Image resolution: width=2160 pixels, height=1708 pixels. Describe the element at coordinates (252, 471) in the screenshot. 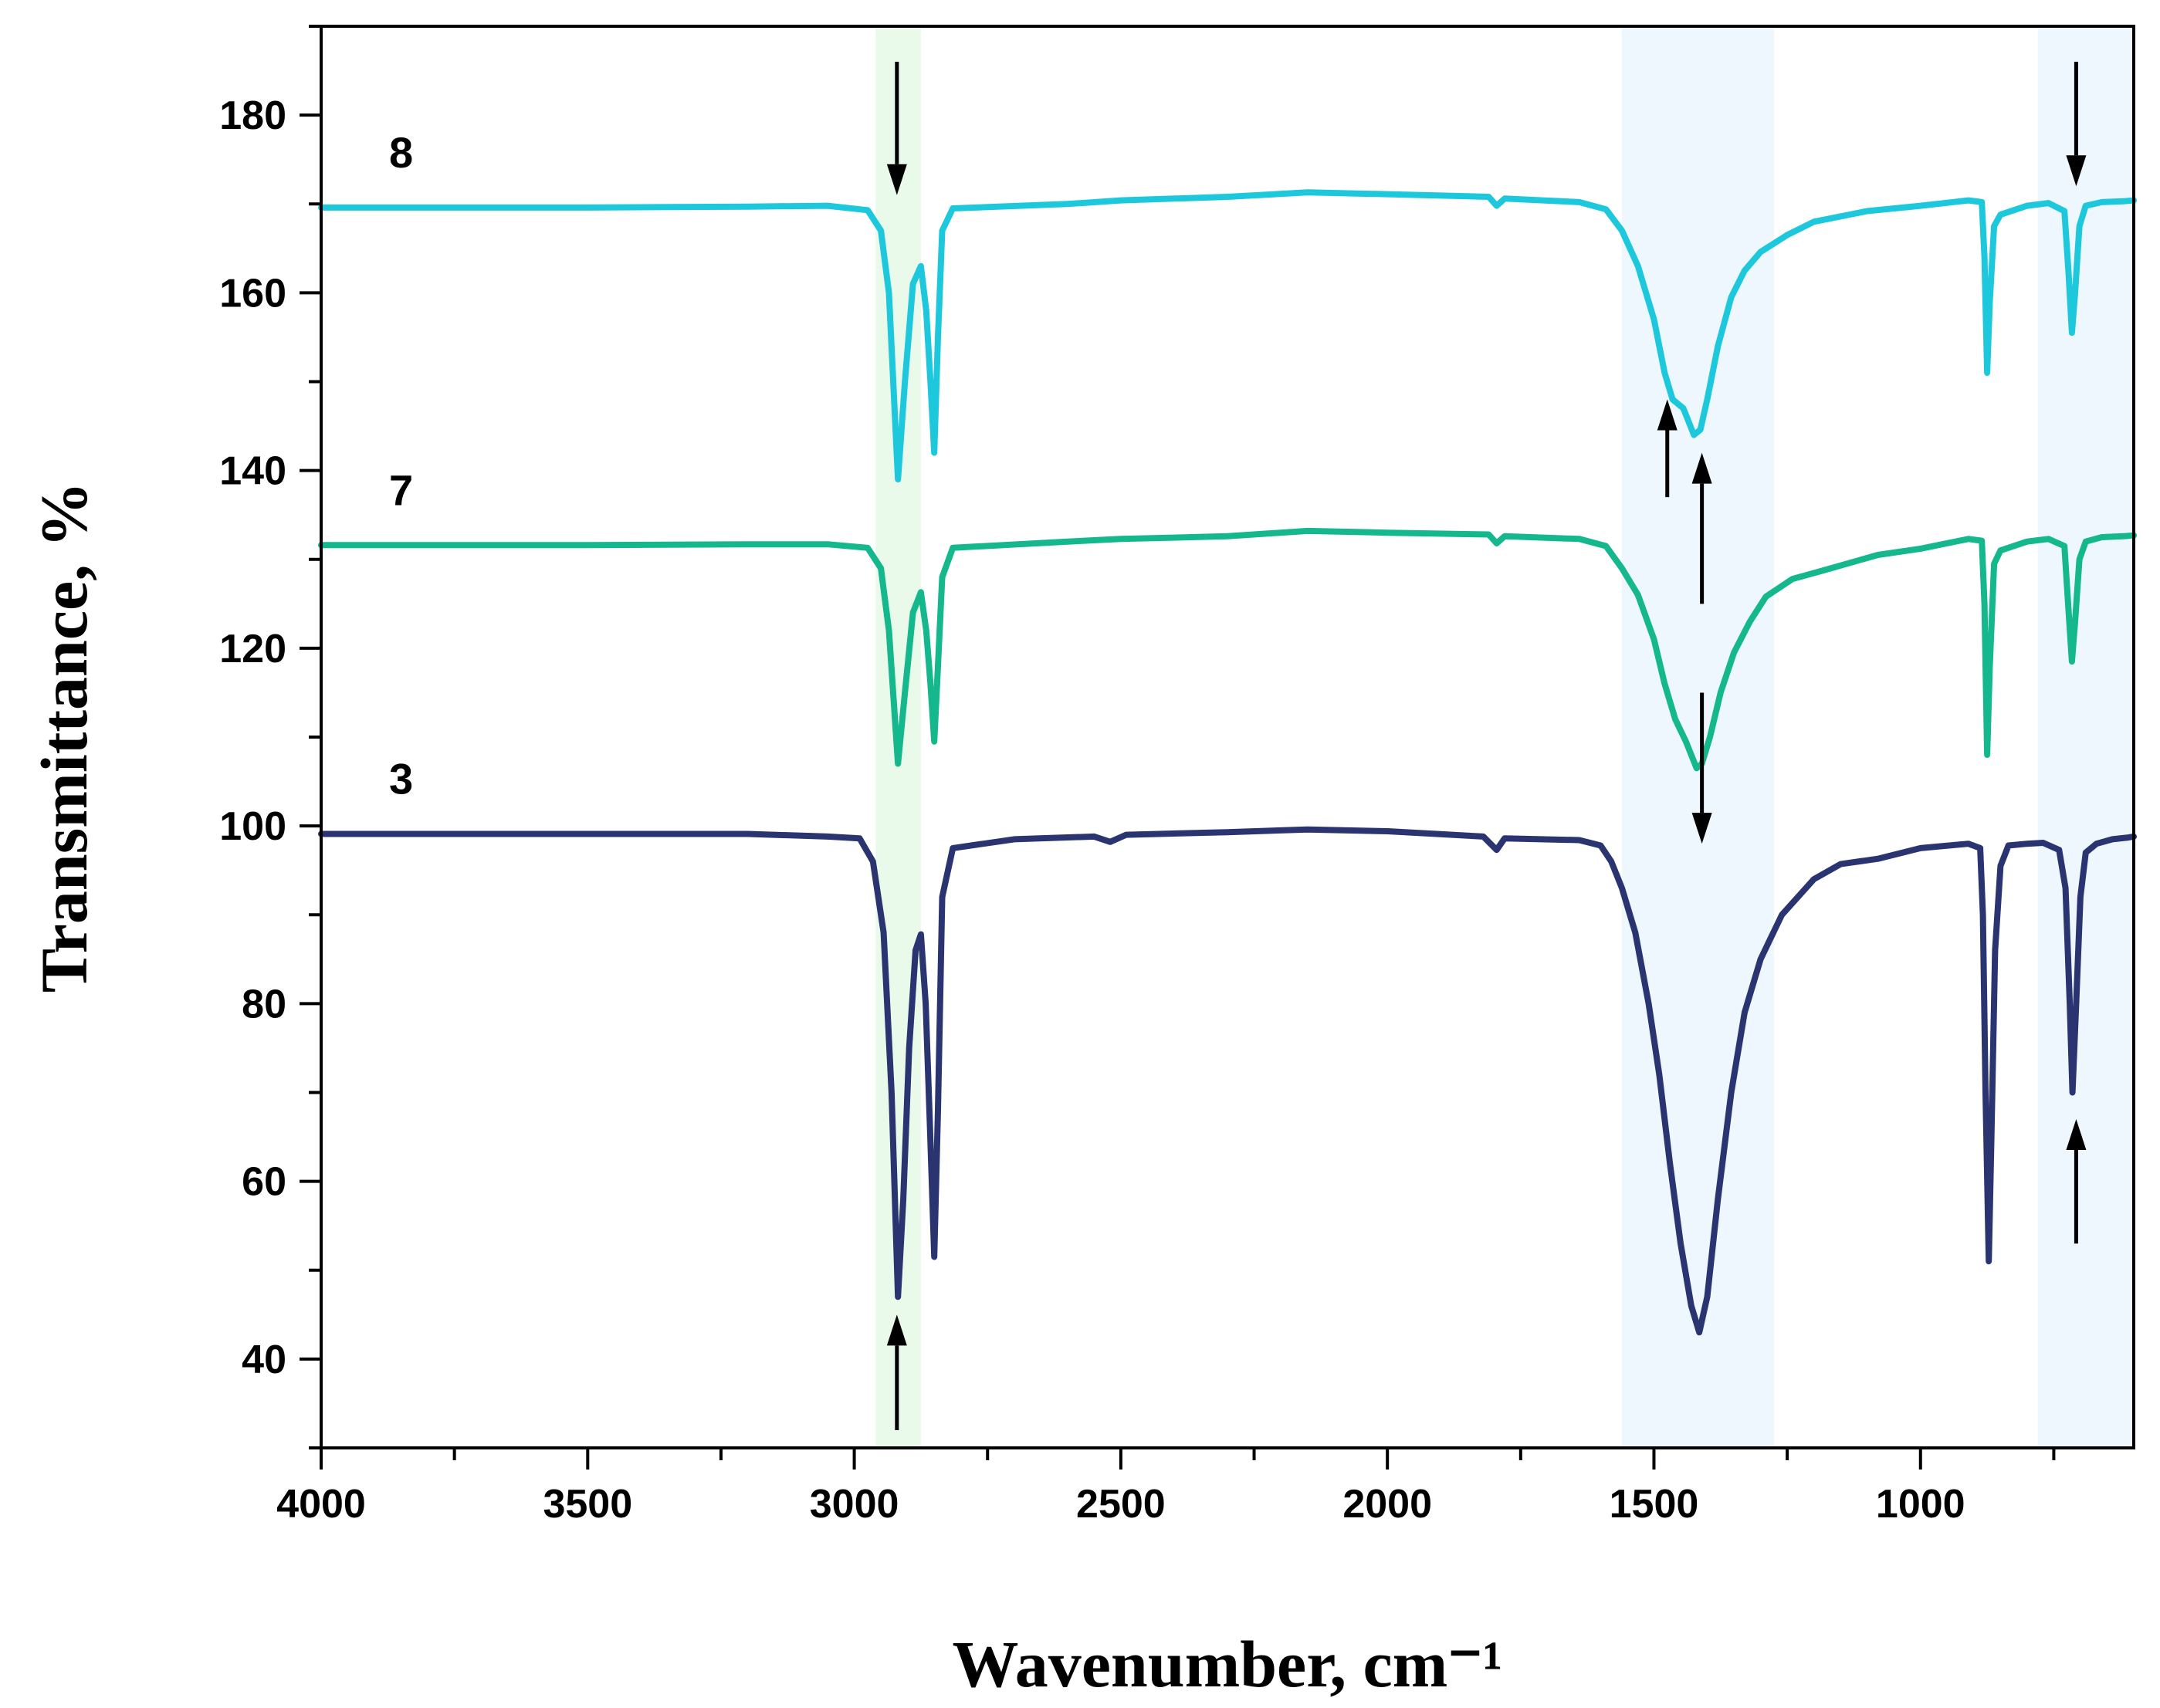

I see `y-tick-label: 140` at that location.